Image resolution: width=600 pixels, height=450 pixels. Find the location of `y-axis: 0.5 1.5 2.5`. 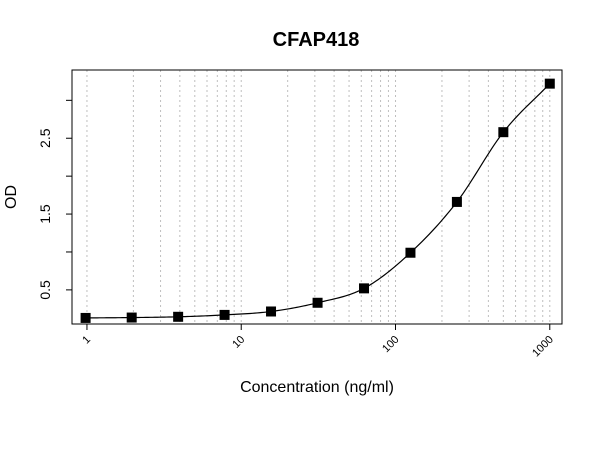

y-axis: 0.5 1.5 2.5 is located at coordinates (54, 199).